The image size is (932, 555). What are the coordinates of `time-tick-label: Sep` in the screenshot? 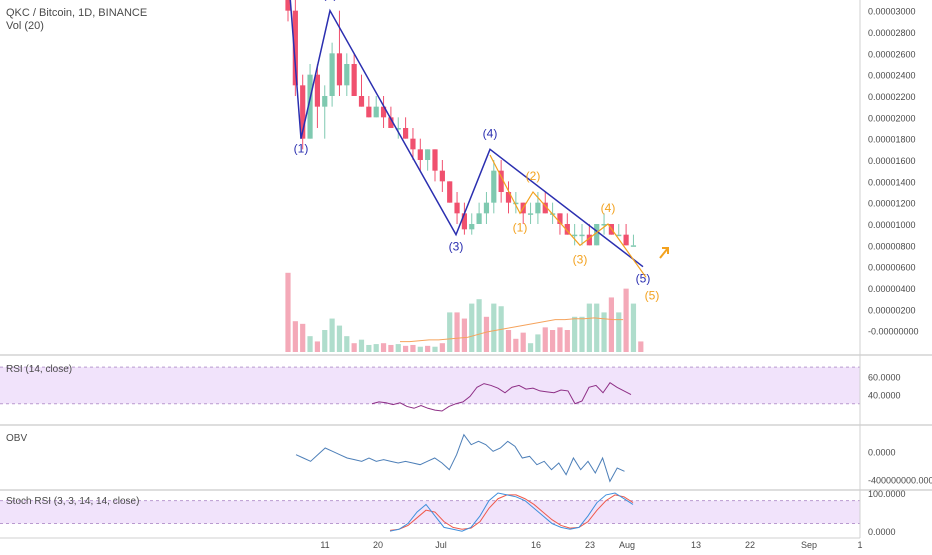 It's located at (809, 545).